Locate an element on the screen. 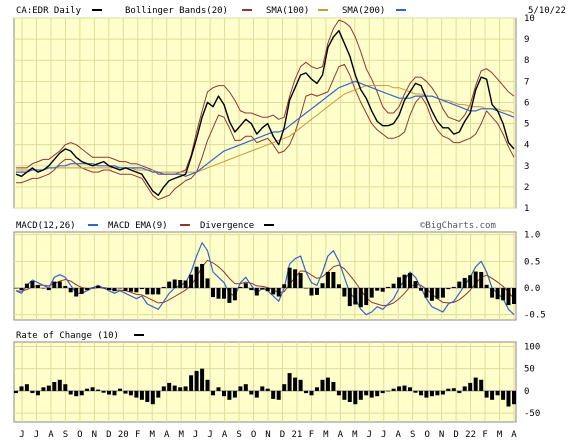 Image resolution: width=579 pixels, height=448 pixels. x-tick-label: M is located at coordinates (153, 435).